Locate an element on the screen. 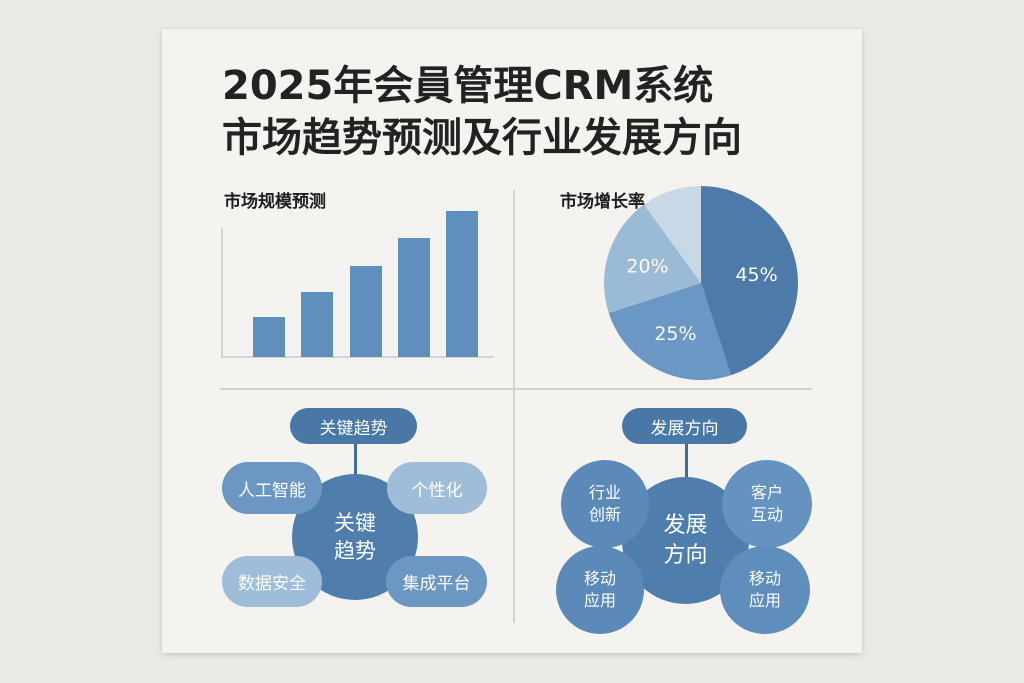  item-line1: 行业 is located at coordinates (604, 493).